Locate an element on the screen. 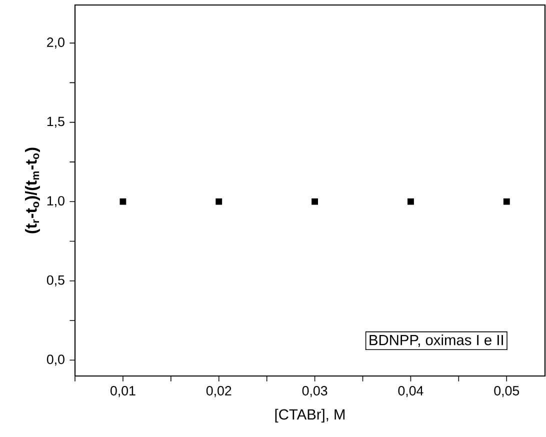  y-tick-label: 2,0 is located at coordinates (55, 43).